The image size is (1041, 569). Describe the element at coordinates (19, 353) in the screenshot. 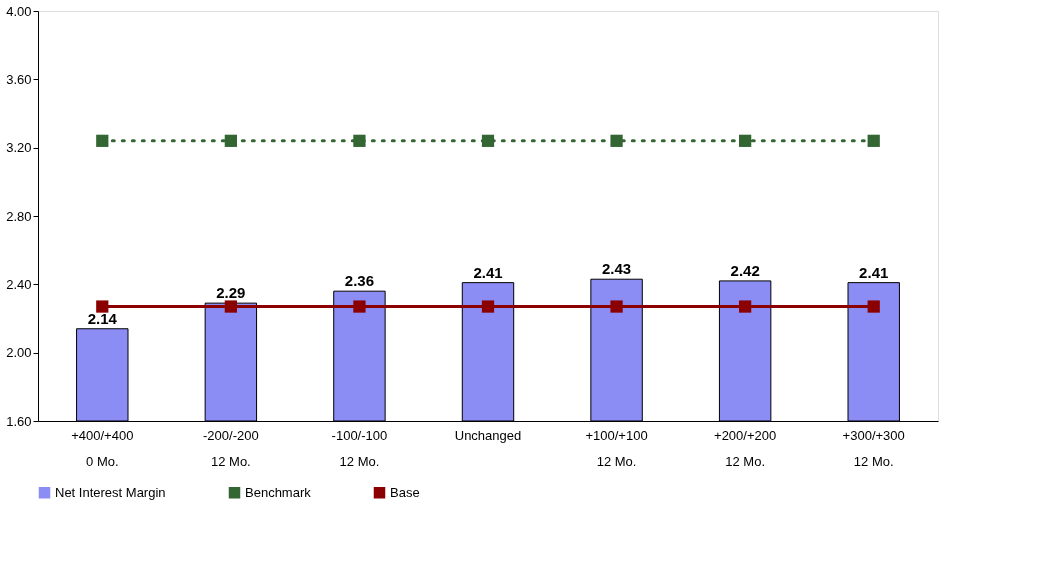

I see `y-tick-label: 2.00` at that location.